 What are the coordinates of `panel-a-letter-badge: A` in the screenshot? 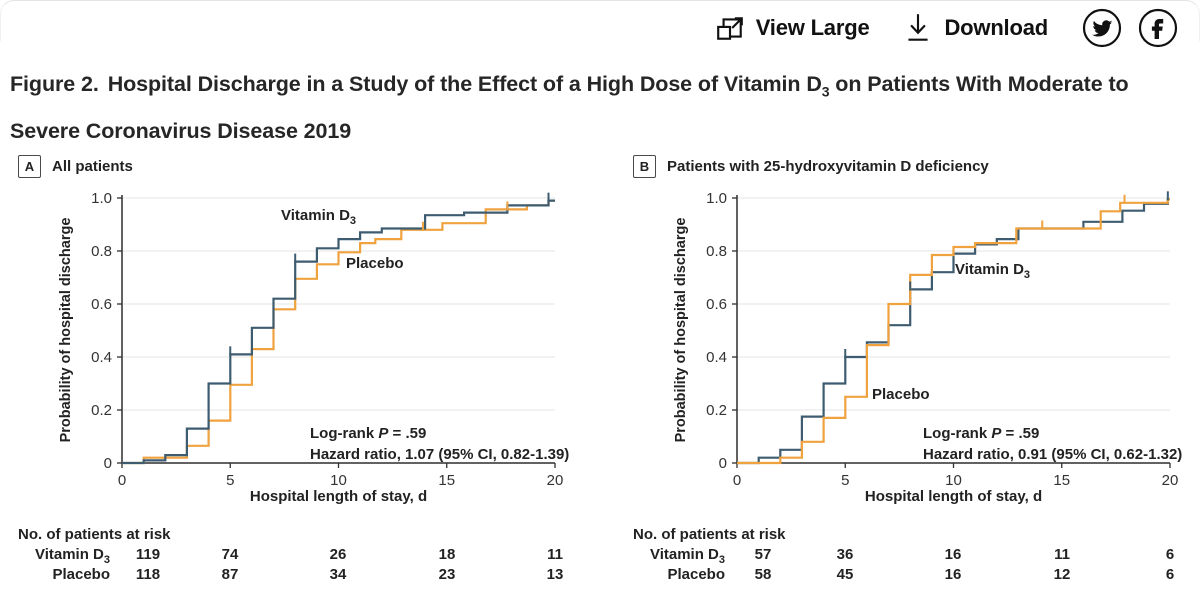 It's located at (29, 166).